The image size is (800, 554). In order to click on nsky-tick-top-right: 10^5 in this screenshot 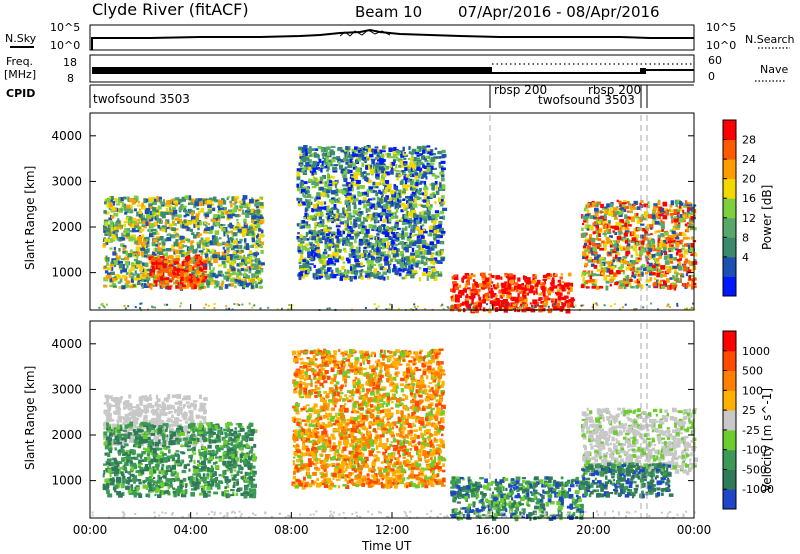, I will do `click(721, 27)`.